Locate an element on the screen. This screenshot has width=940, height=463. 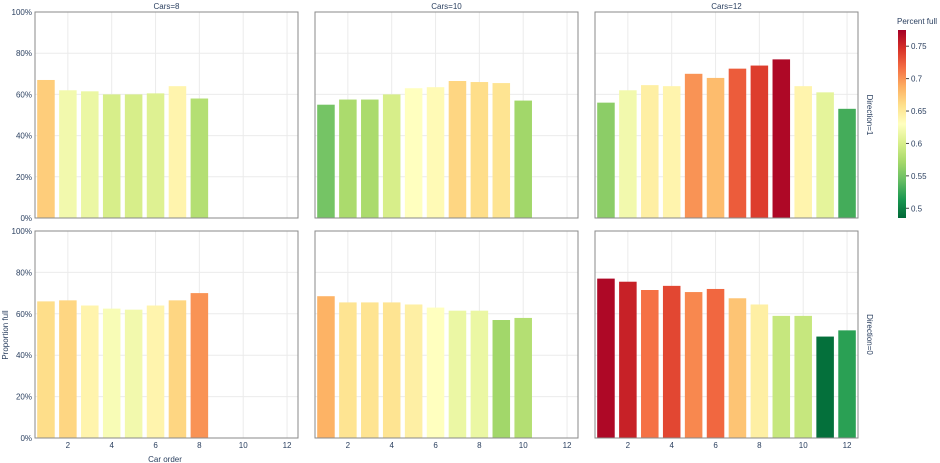
bars-r0-c0 is located at coordinates (123, 148).